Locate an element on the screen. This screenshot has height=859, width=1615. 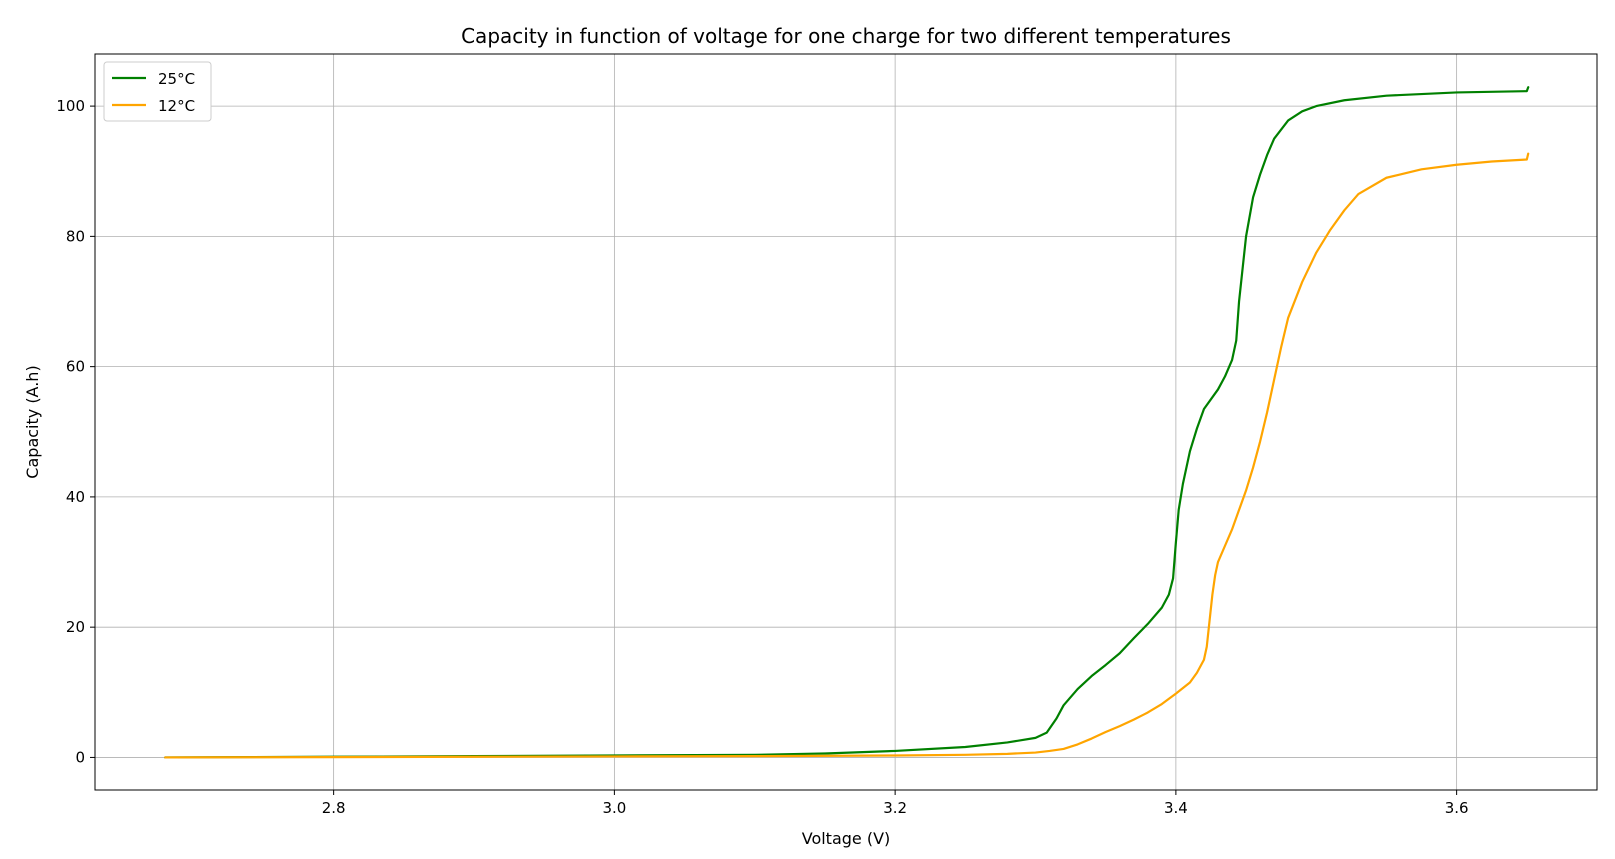
legend: 25°C 12°C is located at coordinates (157, 91).